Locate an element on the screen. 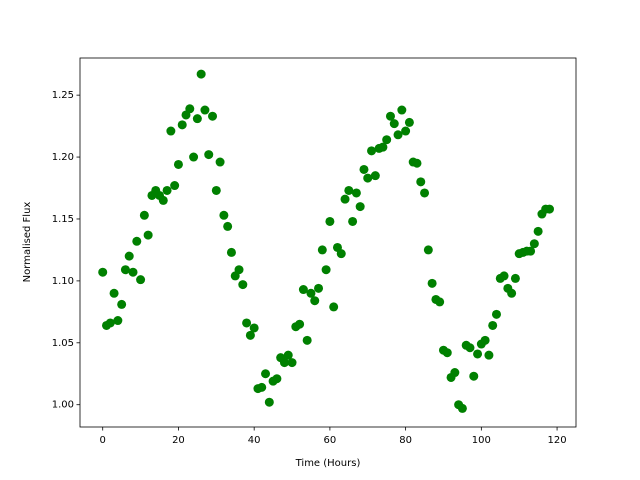  x-tick-label: 20 is located at coordinates (178, 440).